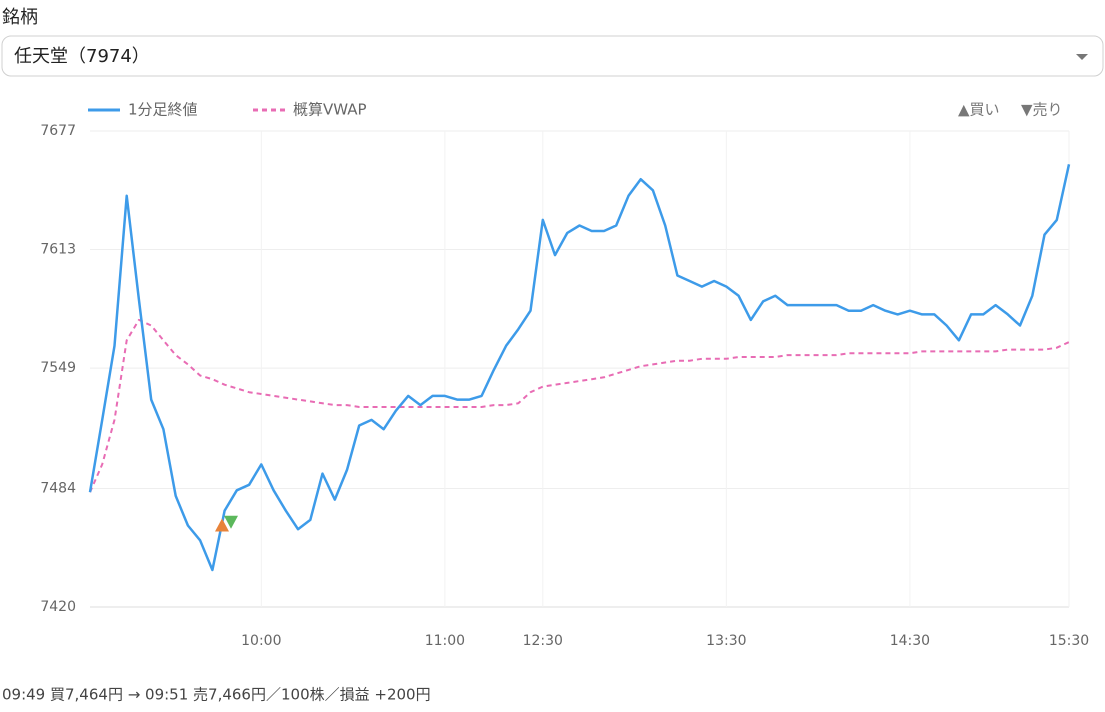  Describe the element at coordinates (58, 607) in the screenshot. I see `y-tick-label: 7420` at that location.